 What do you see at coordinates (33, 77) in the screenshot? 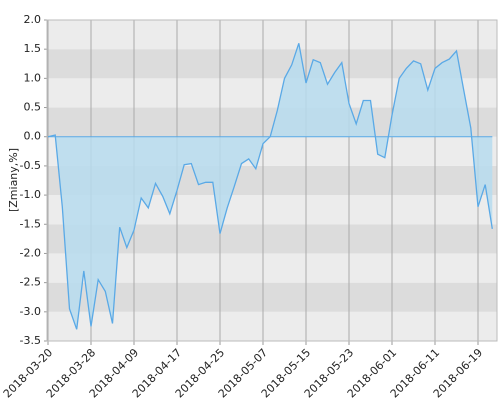
I see `y-tick-label: 1.0` at bounding box center [33, 77].